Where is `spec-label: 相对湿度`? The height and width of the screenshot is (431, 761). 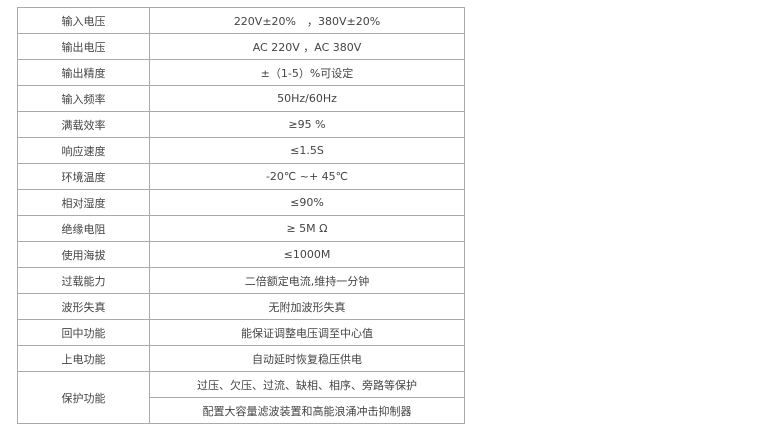 spec-label: 相对湿度 is located at coordinates (83, 202).